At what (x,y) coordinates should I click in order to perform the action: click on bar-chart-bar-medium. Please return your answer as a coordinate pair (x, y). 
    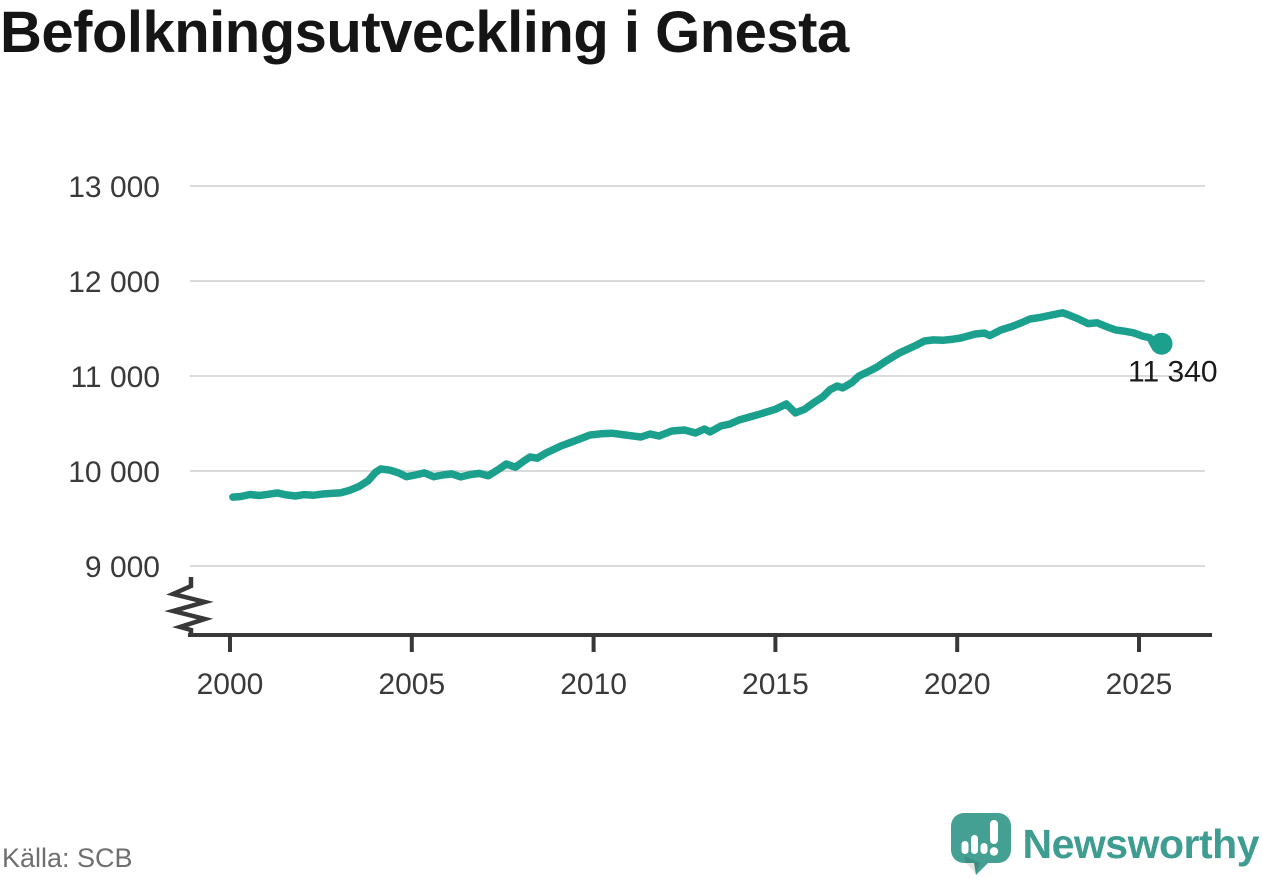
    Looking at the image, I should click on (983, 848).